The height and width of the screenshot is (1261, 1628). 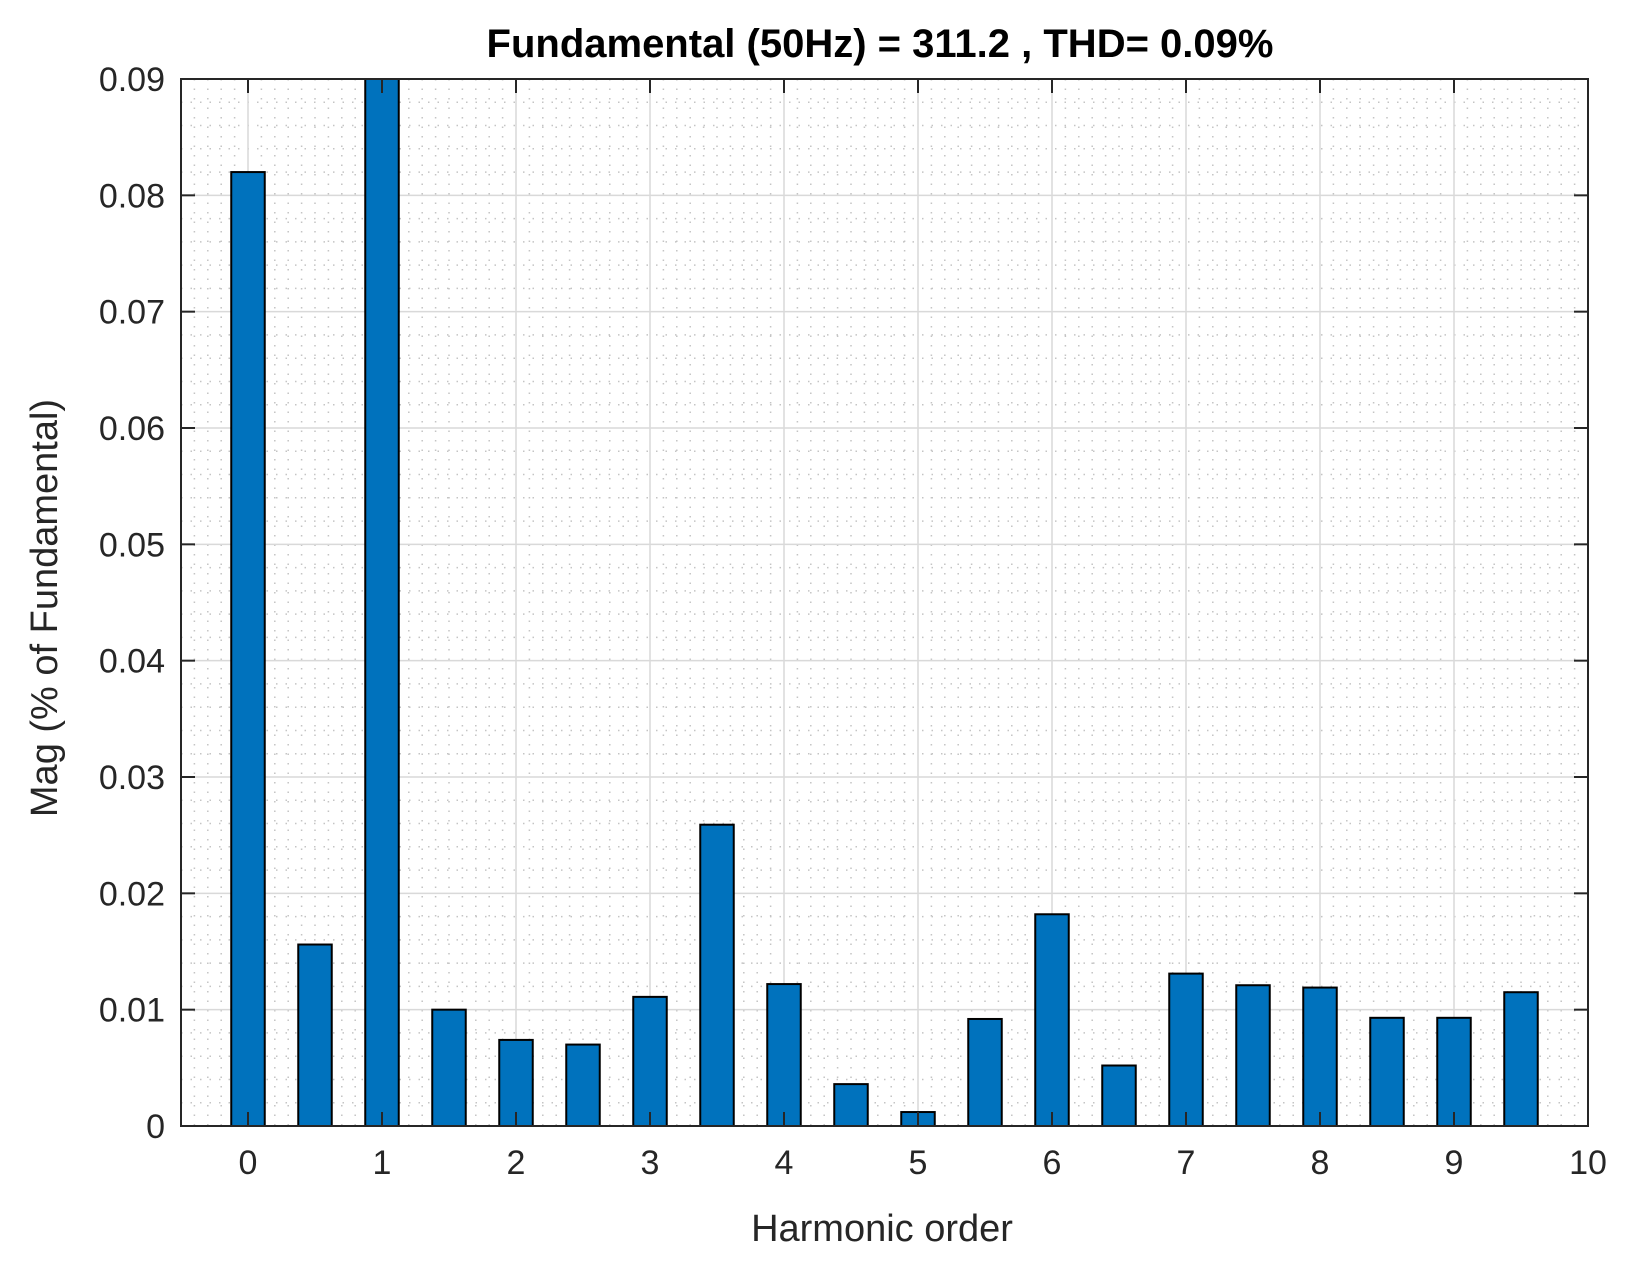 What do you see at coordinates (132, 80) in the screenshot?
I see `y-tick-label: 0.09` at bounding box center [132, 80].